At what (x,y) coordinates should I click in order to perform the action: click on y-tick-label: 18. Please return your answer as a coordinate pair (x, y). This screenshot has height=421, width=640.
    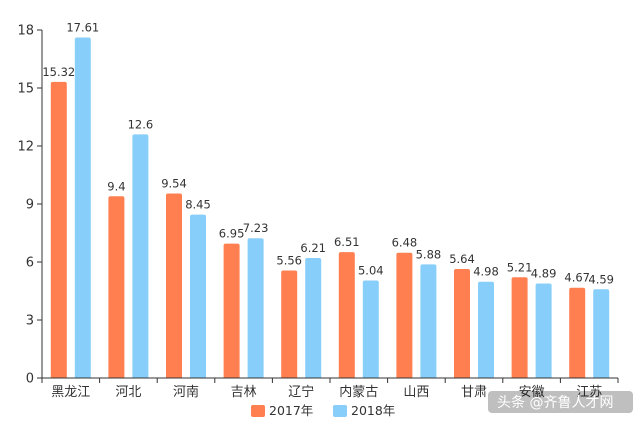
    Looking at the image, I should click on (25, 31).